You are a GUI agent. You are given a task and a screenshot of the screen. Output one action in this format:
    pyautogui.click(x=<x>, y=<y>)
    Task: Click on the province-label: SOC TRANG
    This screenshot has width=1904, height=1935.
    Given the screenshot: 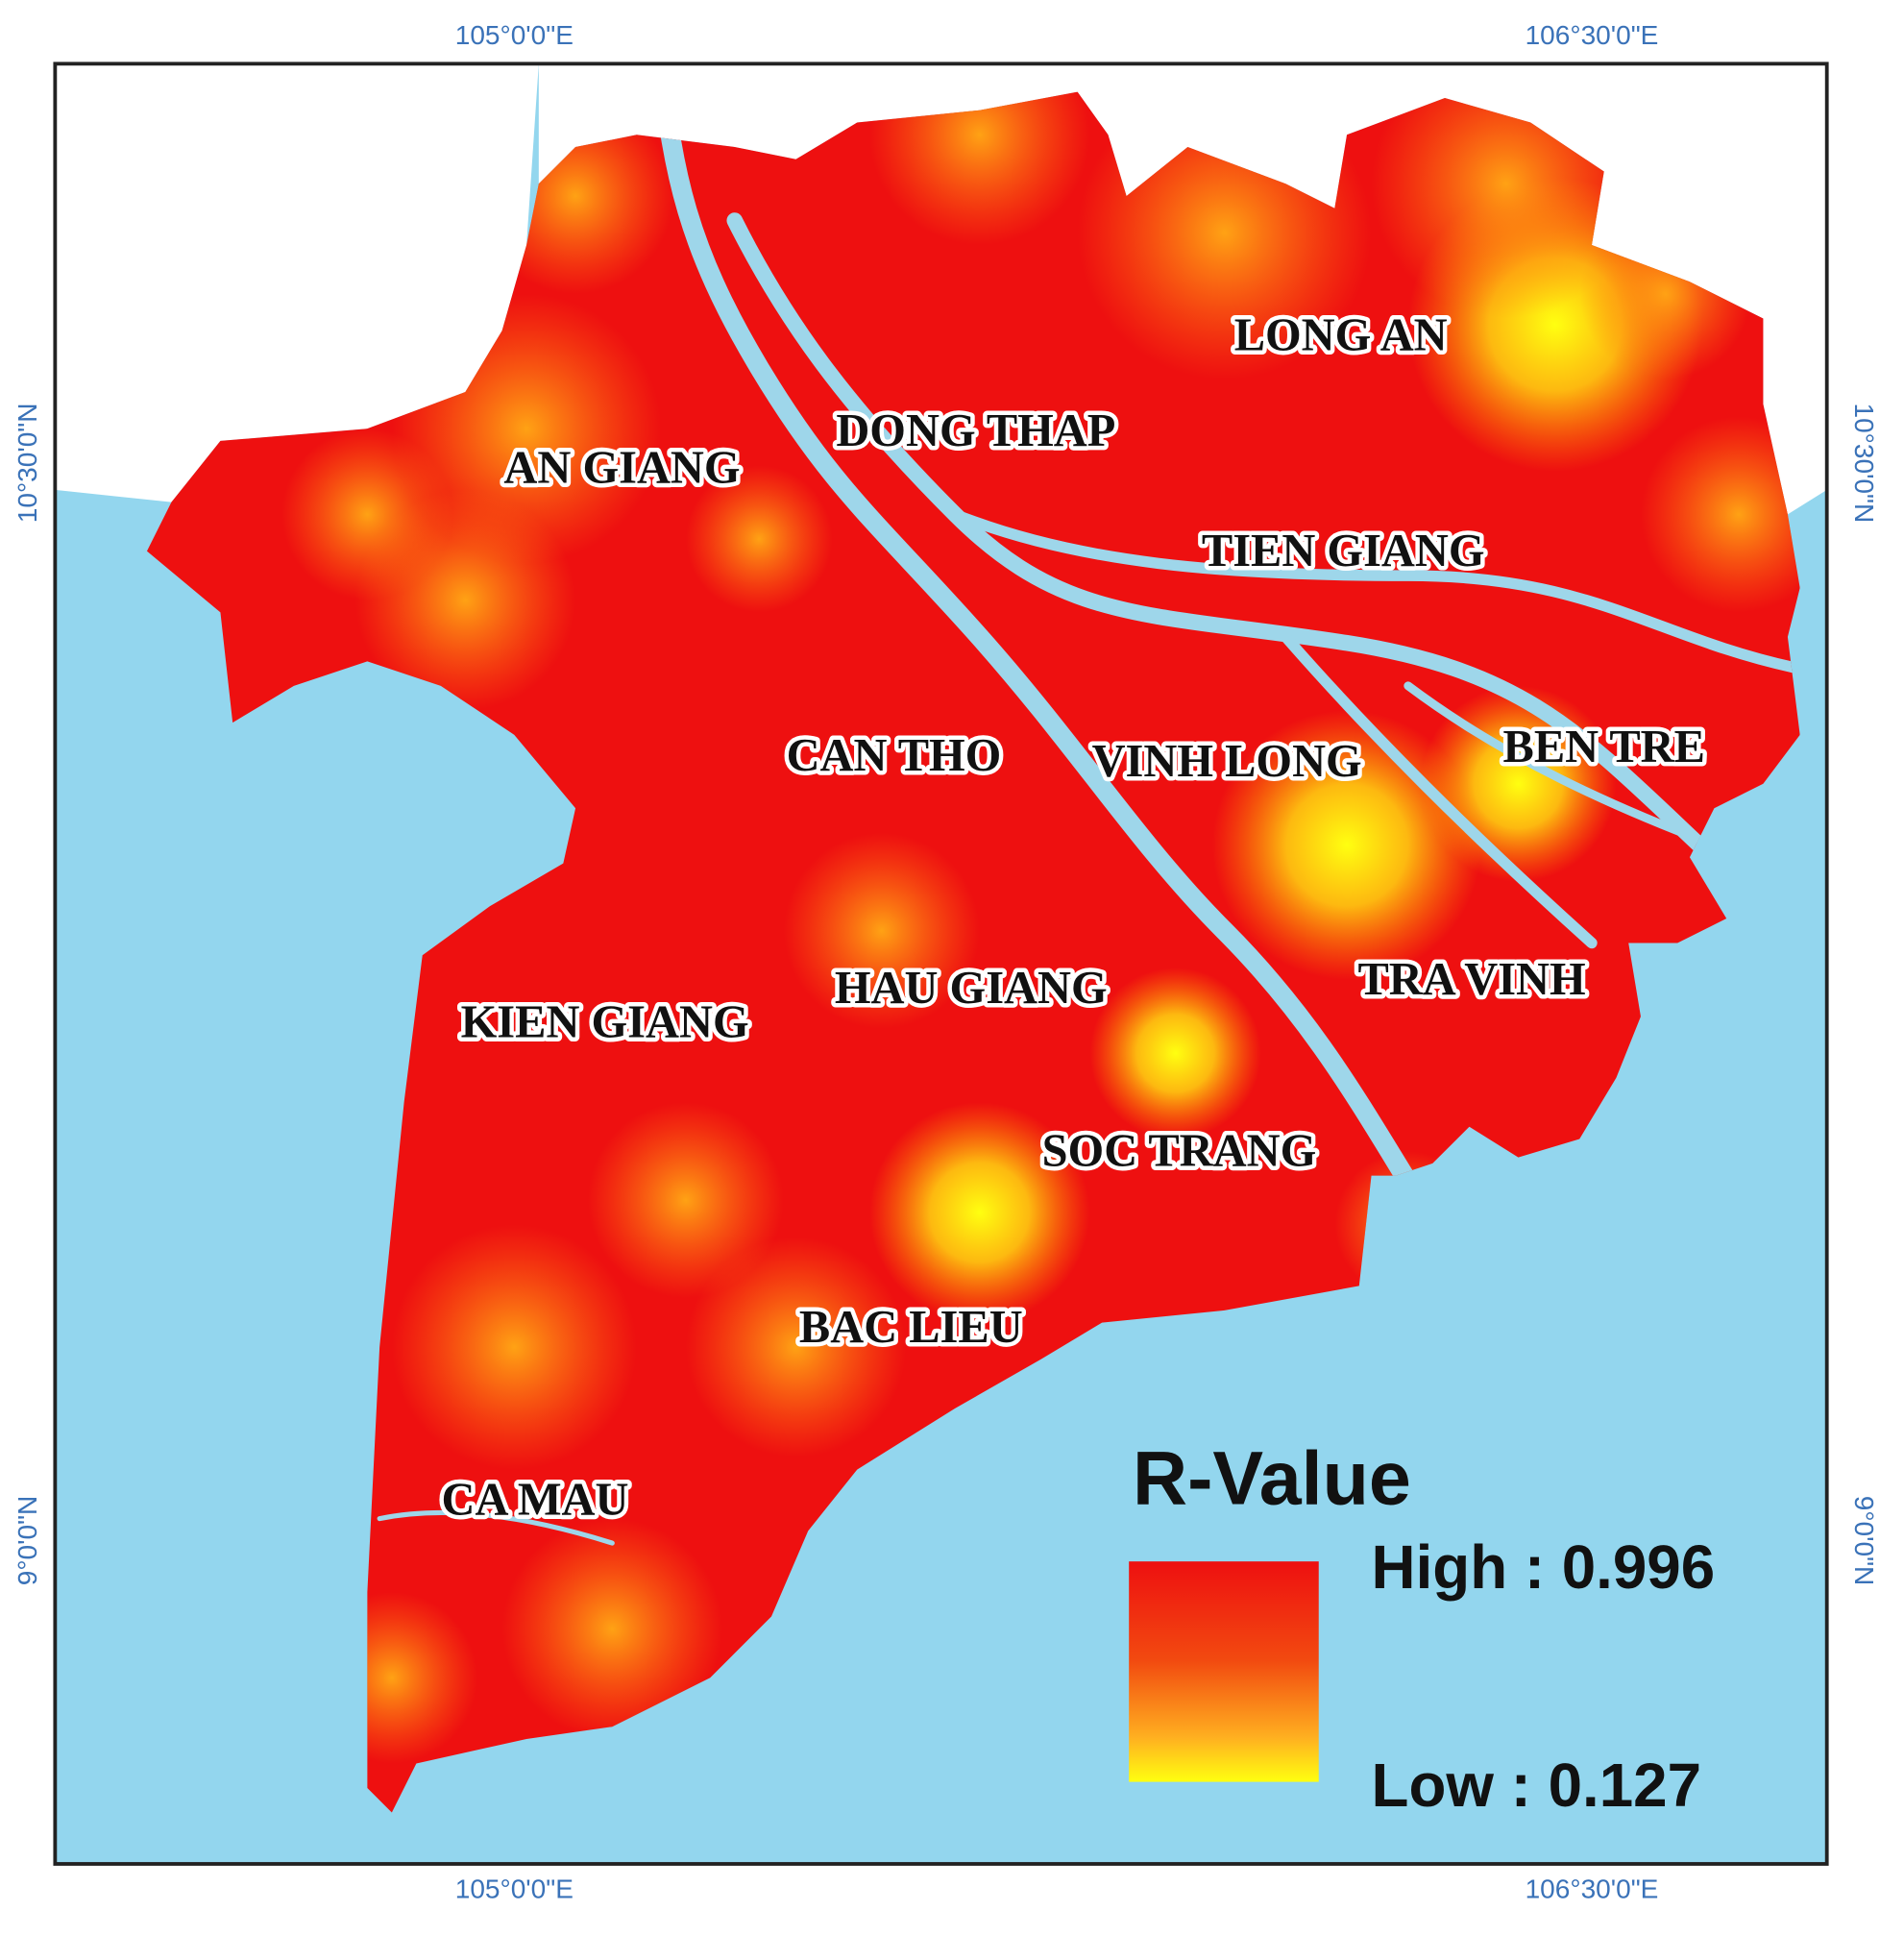 What is the action you would take?
    pyautogui.click(x=1179, y=1151)
    